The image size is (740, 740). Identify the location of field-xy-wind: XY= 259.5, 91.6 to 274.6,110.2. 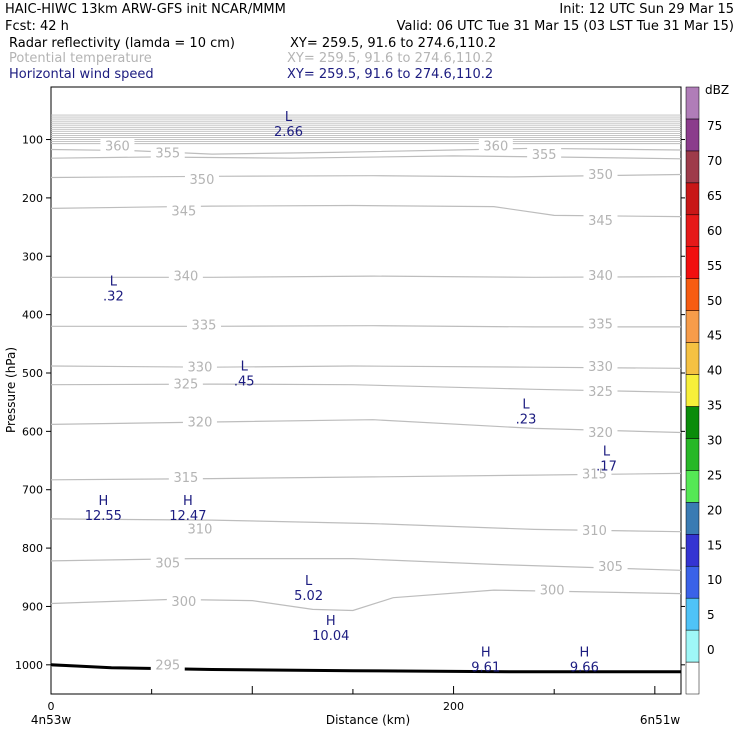
(390, 74).